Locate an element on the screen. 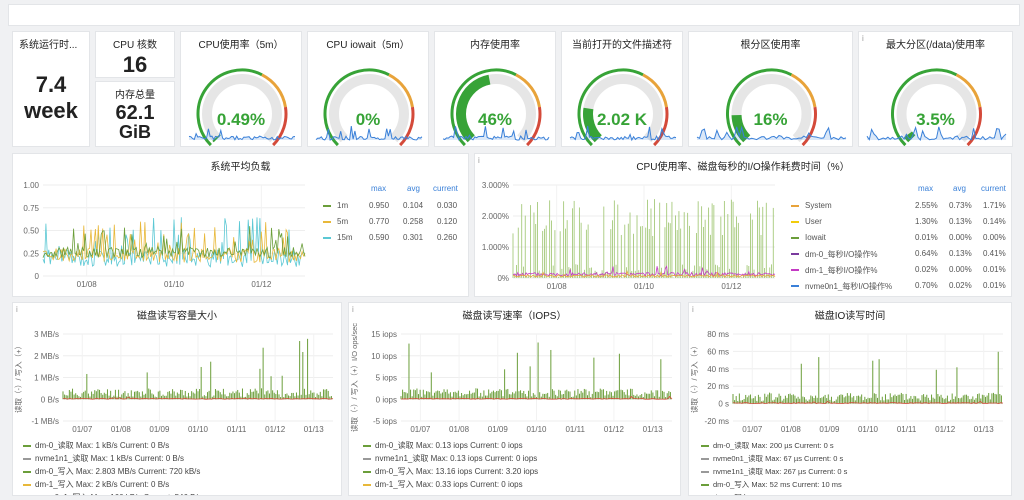 This screenshot has height=500, width=1024. y-tick-label: 2.000% is located at coordinates (495, 216).